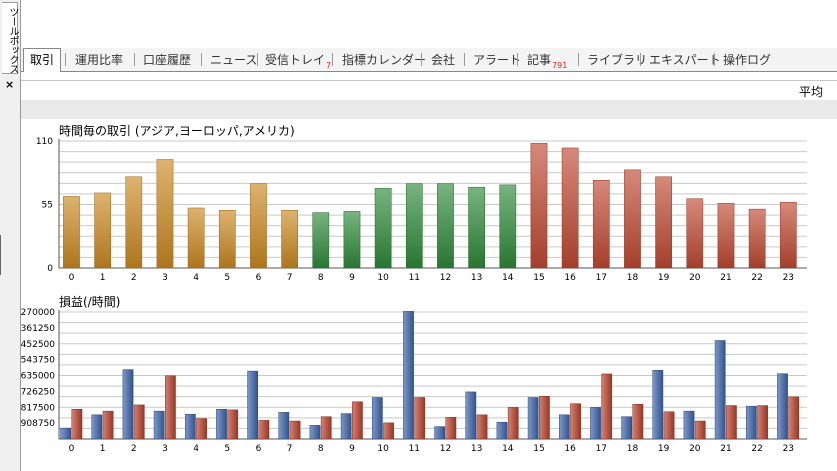  Describe the element at coordinates (695, 449) in the screenshot. I see `x-tick-label: 20` at that location.